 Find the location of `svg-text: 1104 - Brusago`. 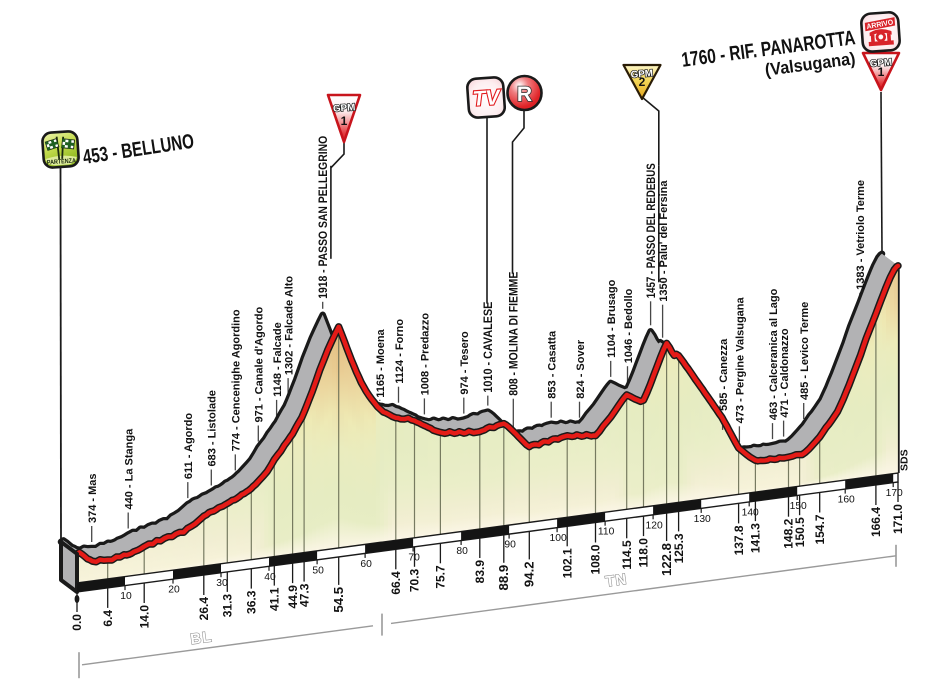

svg-text: 1104 - Brusago is located at coordinates (612, 318).